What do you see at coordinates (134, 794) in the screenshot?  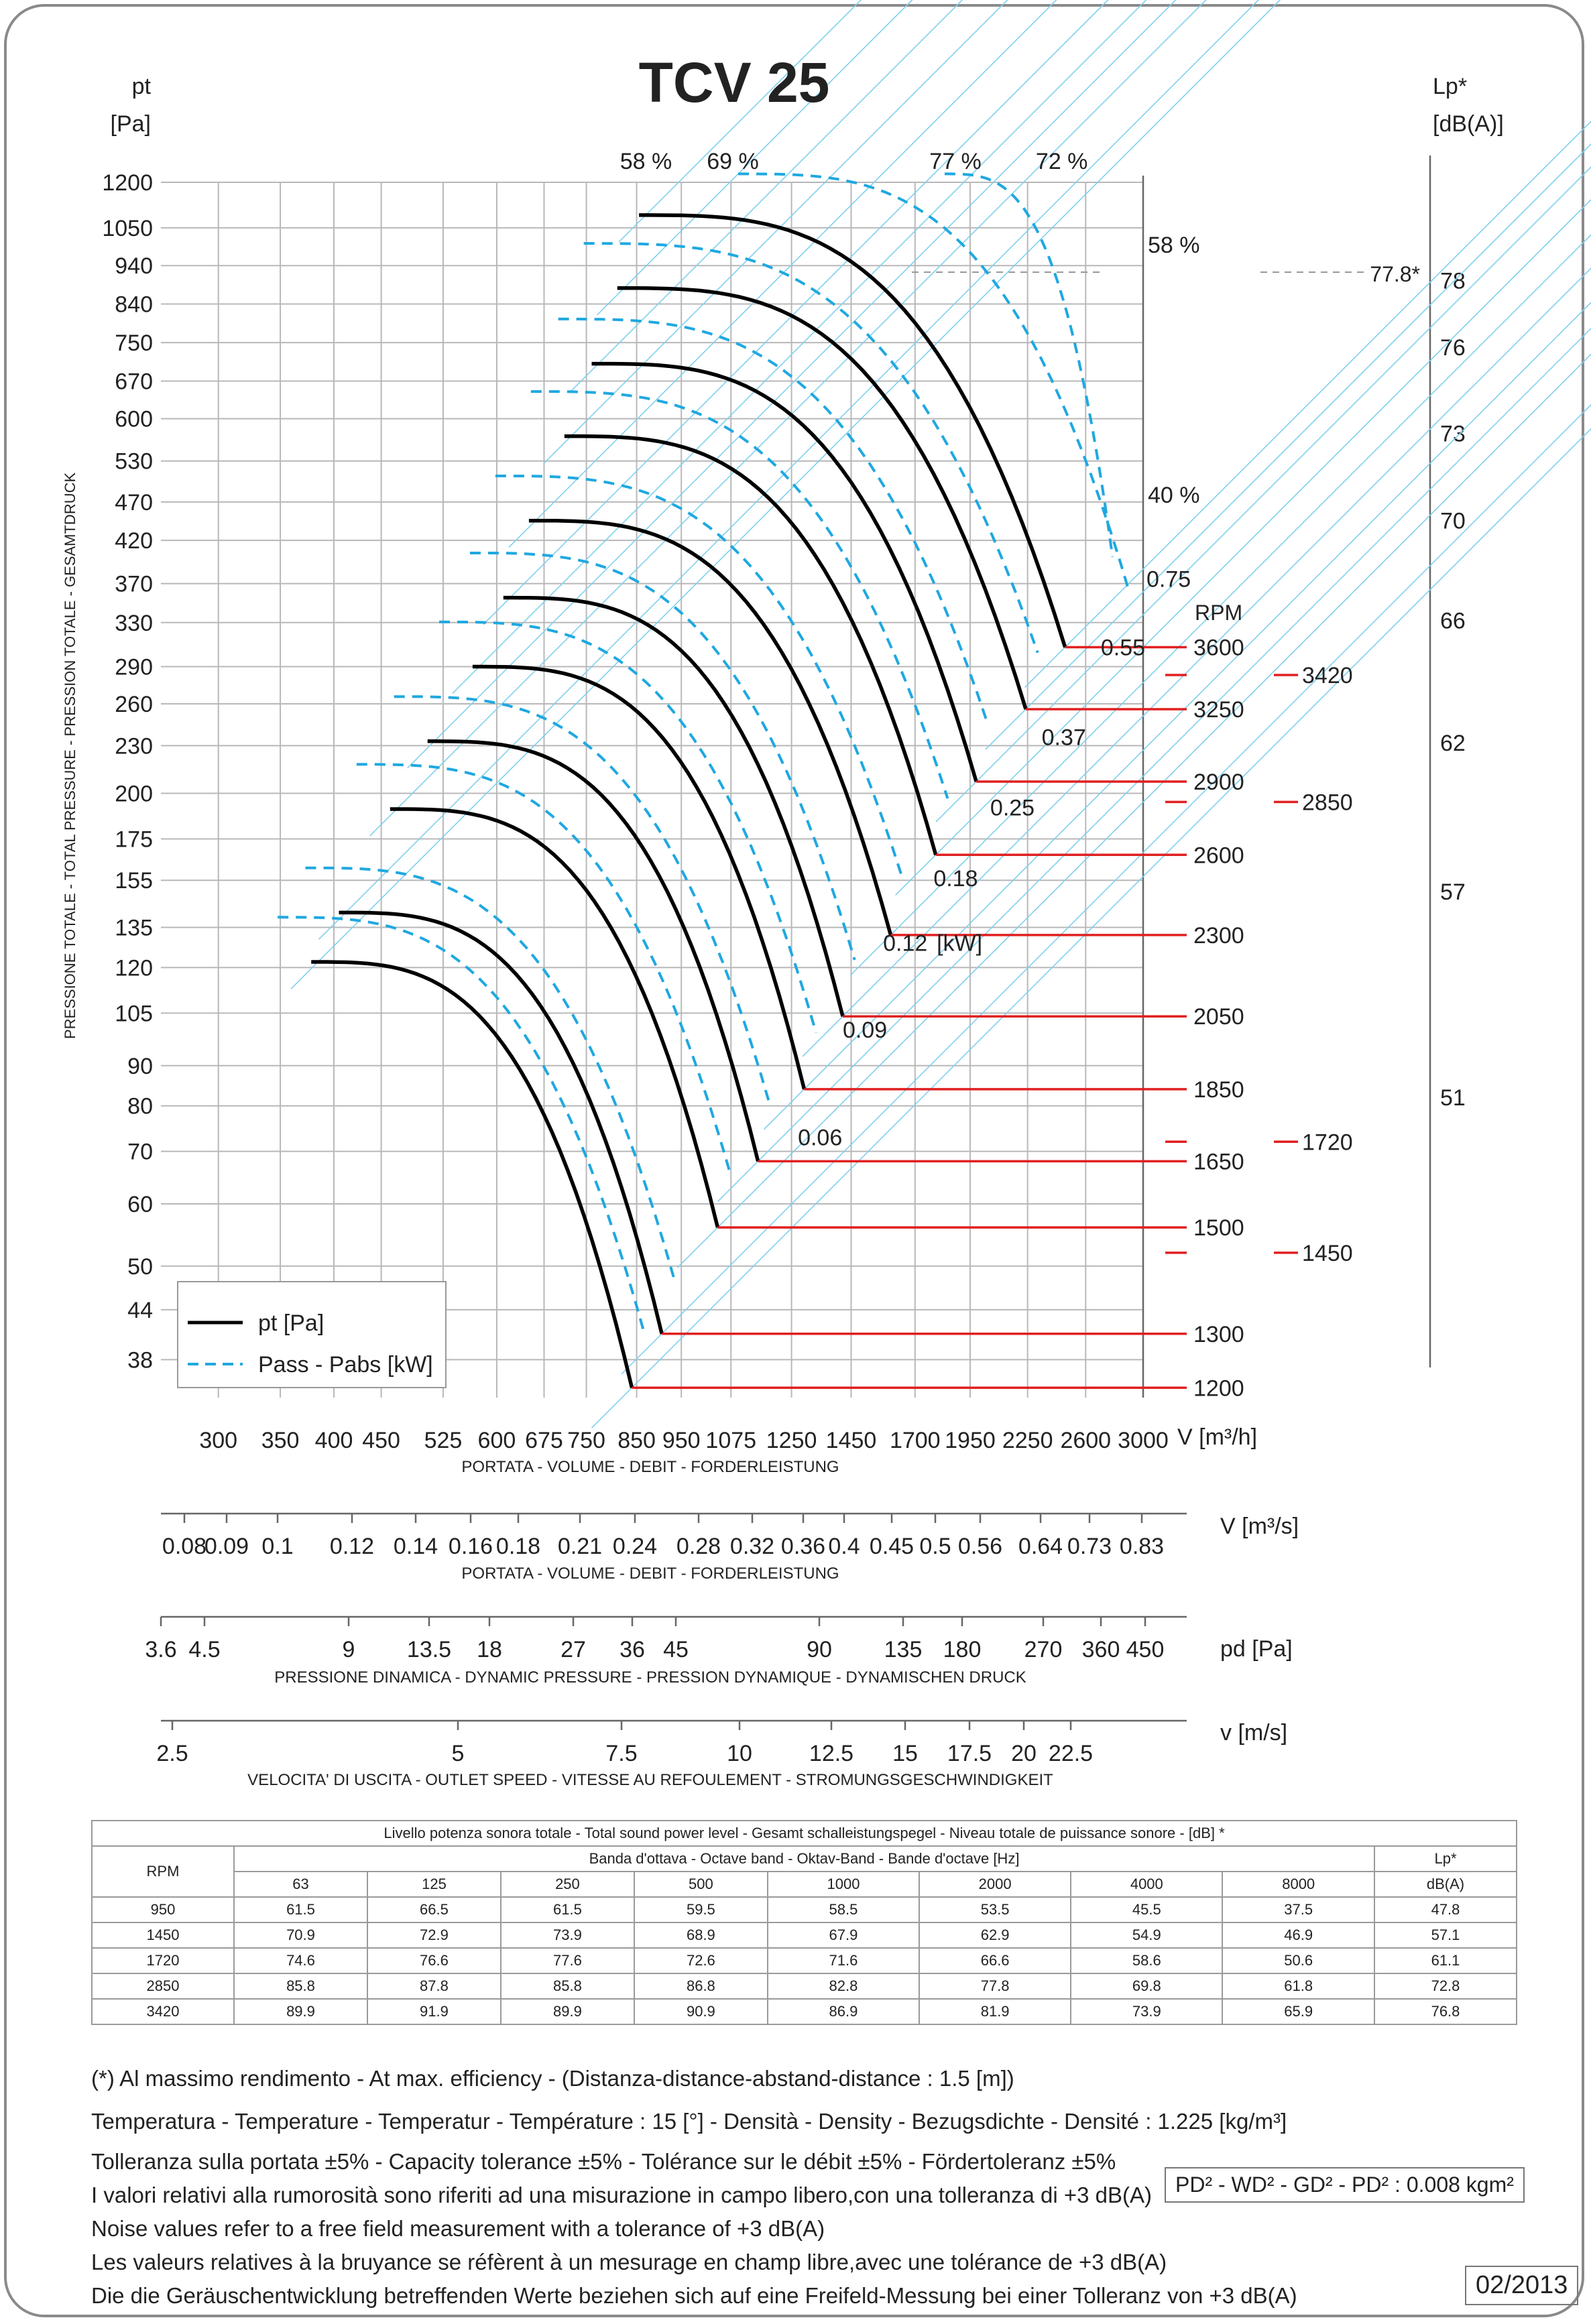 I see `y-tick-label: 200` at bounding box center [134, 794].